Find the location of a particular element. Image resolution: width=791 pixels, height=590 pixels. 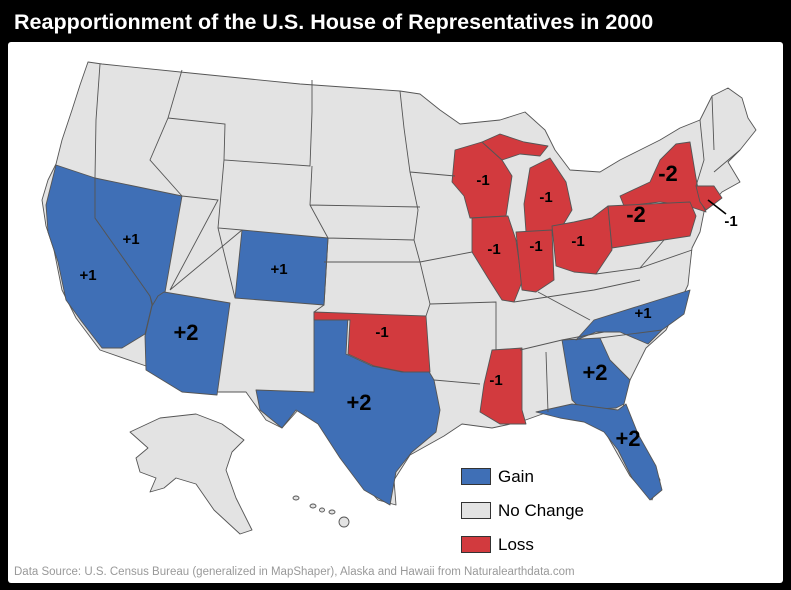

change-label-connecticut: -1 is located at coordinates (730, 221).